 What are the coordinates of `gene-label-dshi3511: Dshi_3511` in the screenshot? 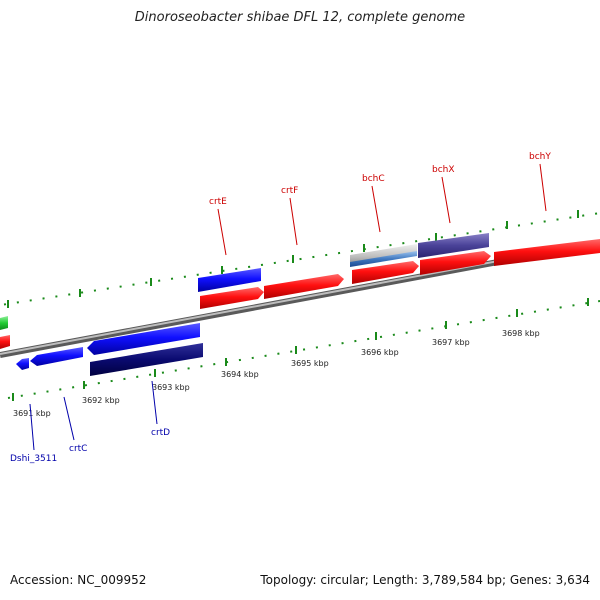 It's located at (33, 459).